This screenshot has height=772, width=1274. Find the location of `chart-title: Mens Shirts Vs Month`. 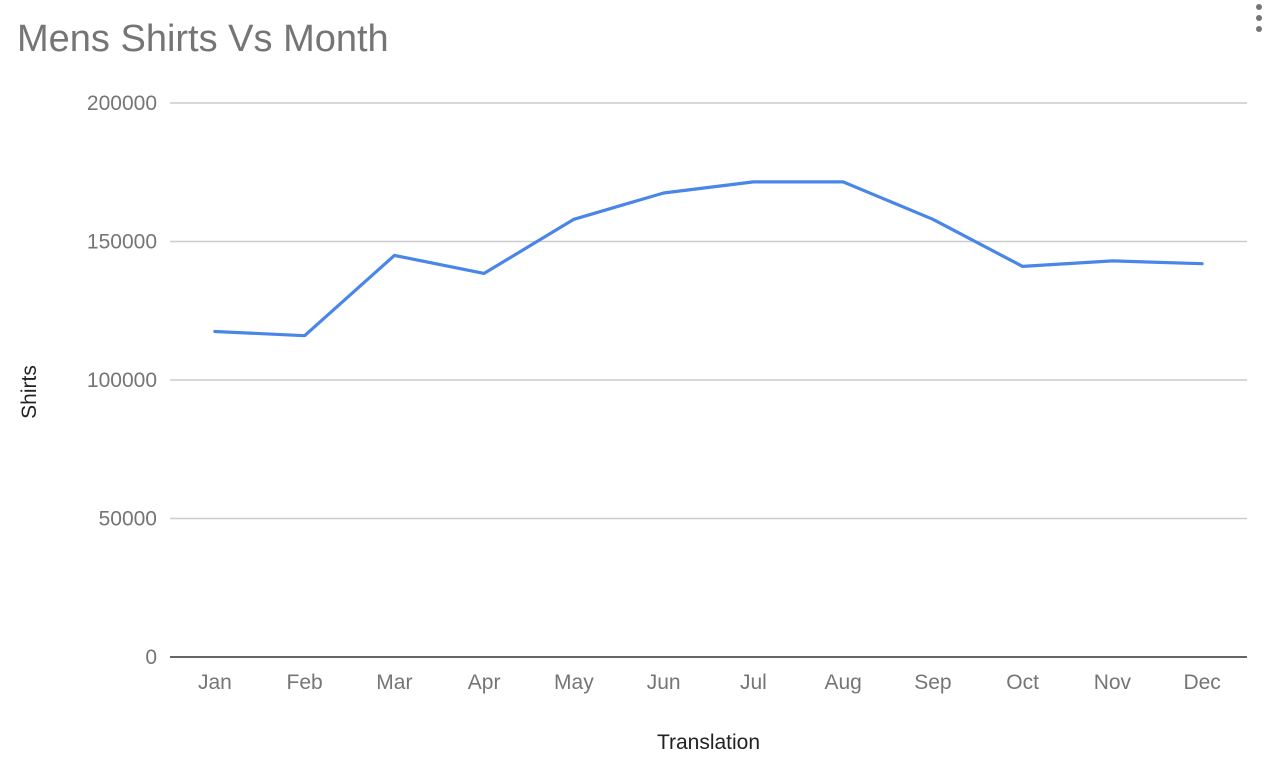

chart-title: Mens Shirts Vs Month is located at coordinates (203, 39).